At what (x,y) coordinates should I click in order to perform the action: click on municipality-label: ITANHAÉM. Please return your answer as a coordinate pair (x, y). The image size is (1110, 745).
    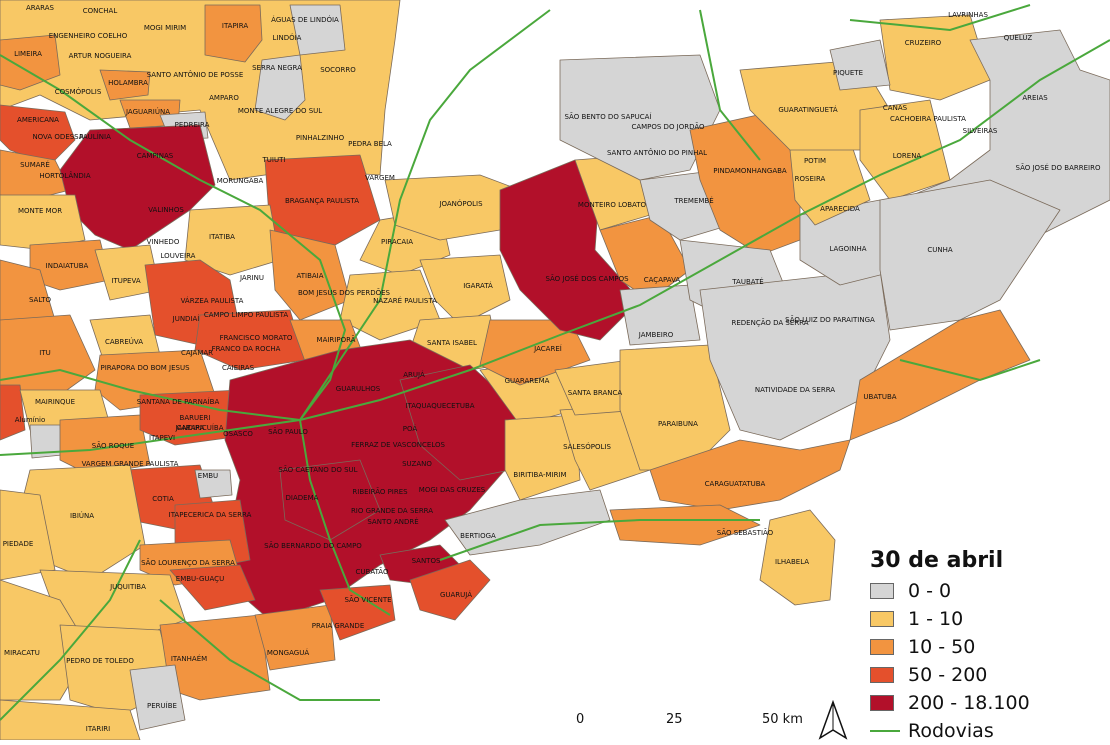
    Looking at the image, I should click on (189, 658).